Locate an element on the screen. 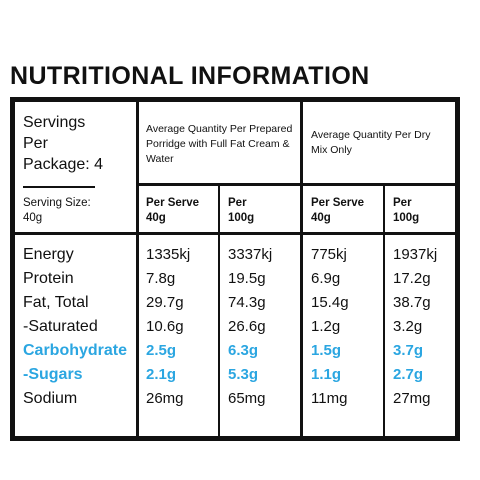 The height and width of the screenshot is (480, 480). nutrient-value: 29.7g is located at coordinates (165, 302).